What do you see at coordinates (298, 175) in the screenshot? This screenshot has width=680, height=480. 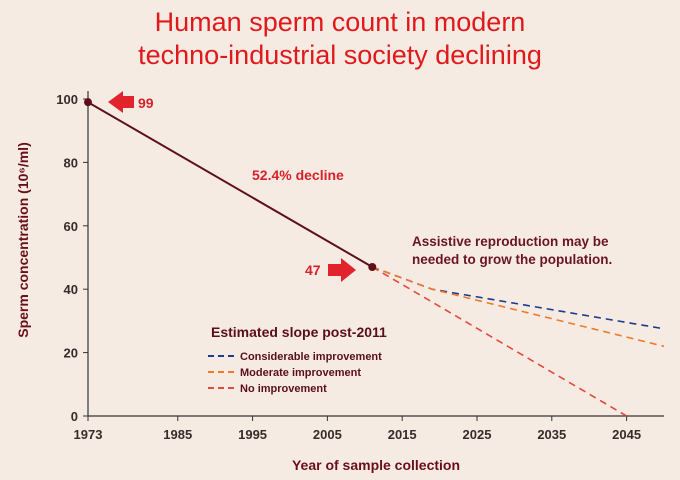 I see `decline-label: 52.4% decline` at bounding box center [298, 175].